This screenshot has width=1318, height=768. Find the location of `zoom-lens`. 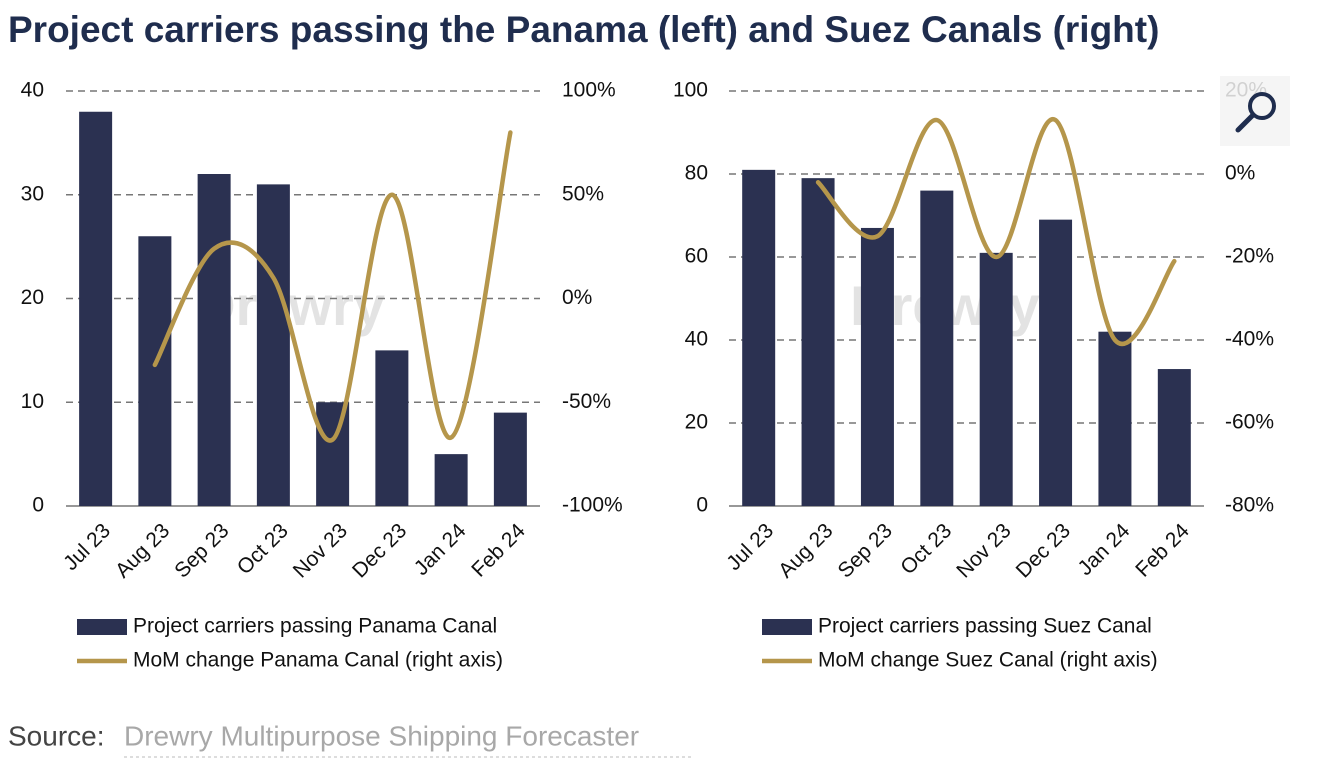

zoom-lens is located at coordinates (1262, 106).